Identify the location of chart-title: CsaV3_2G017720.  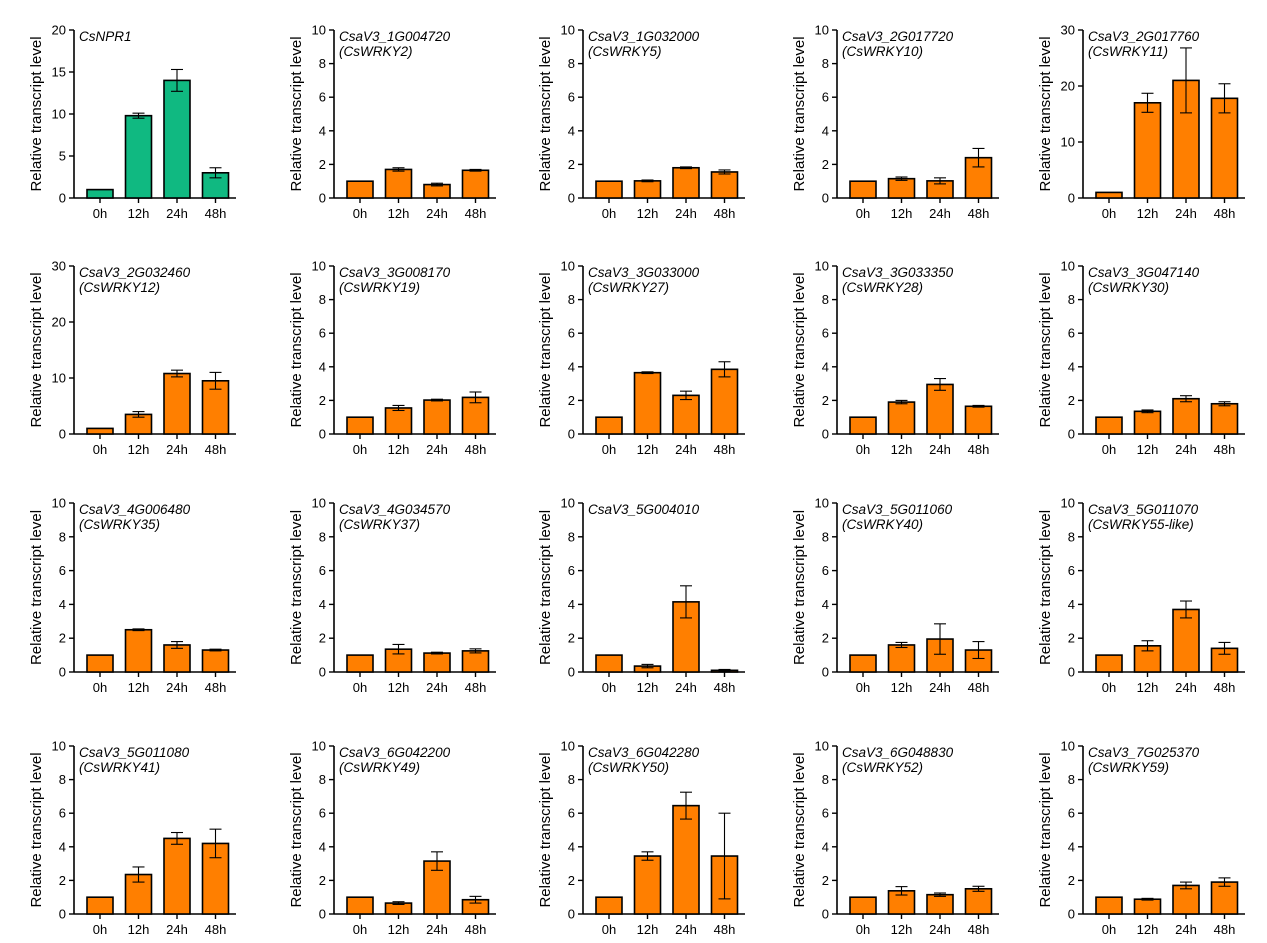
(898, 36).